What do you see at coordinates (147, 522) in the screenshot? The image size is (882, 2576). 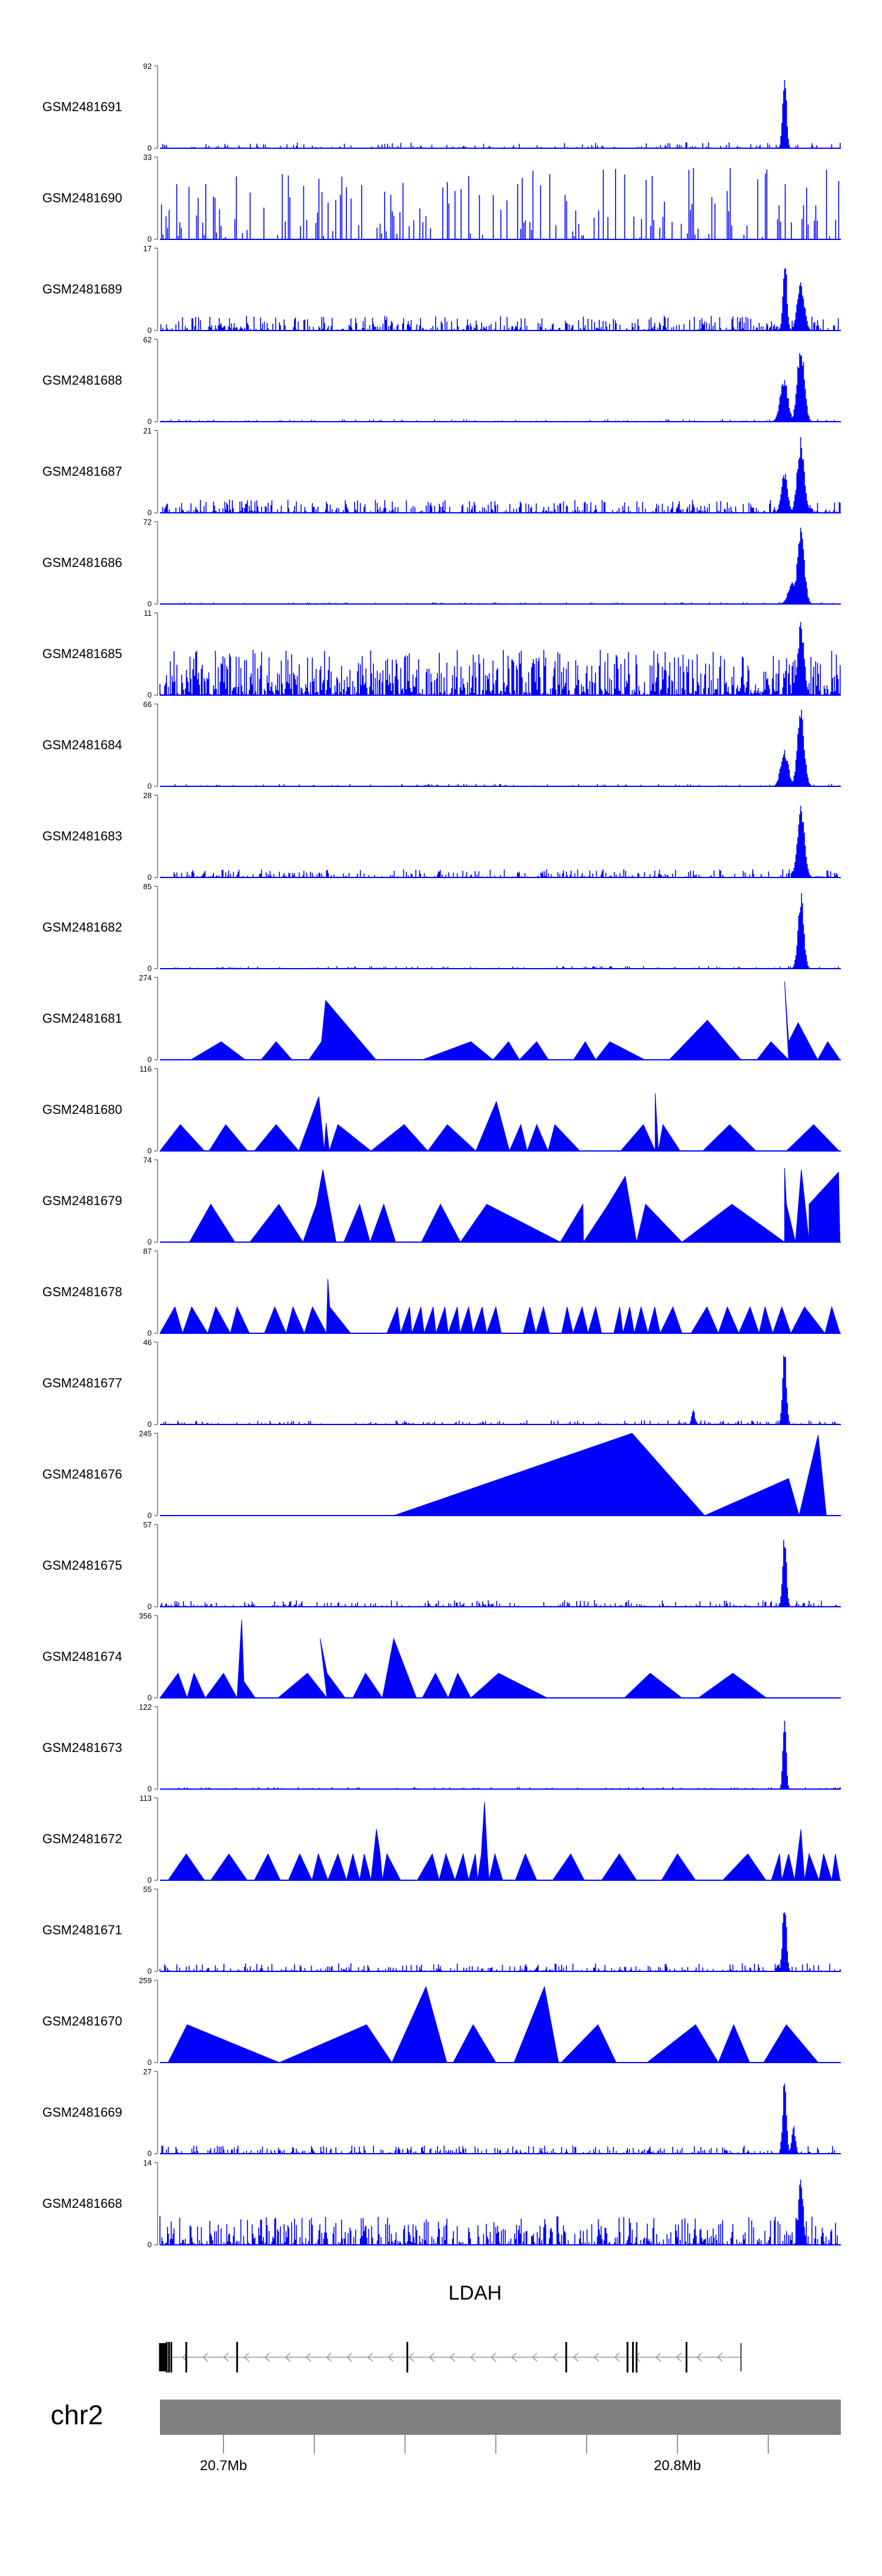 I see `y-max-label: 72` at bounding box center [147, 522].